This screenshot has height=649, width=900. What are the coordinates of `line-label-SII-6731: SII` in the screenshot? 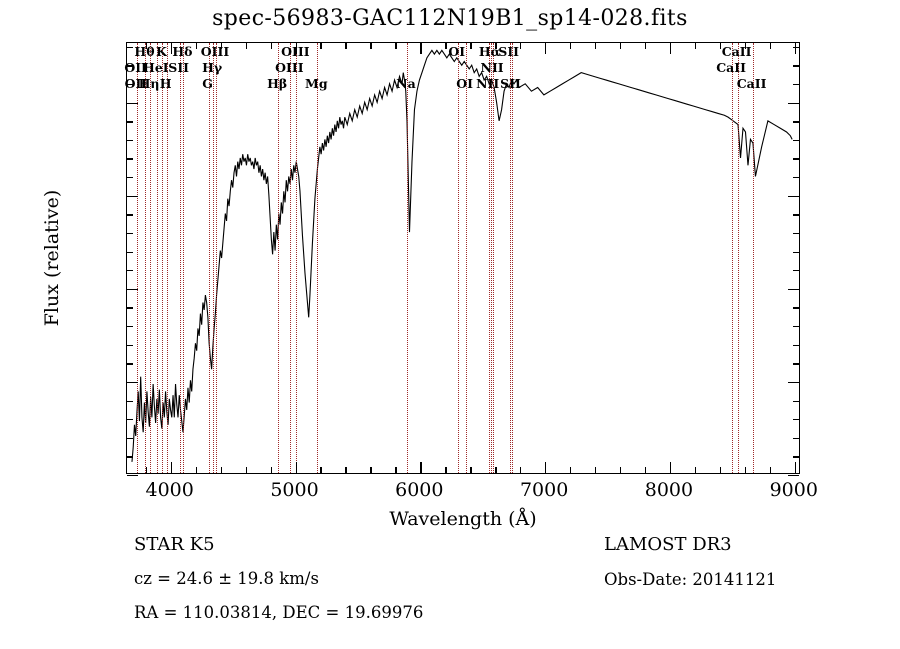 It's located at (510, 83).